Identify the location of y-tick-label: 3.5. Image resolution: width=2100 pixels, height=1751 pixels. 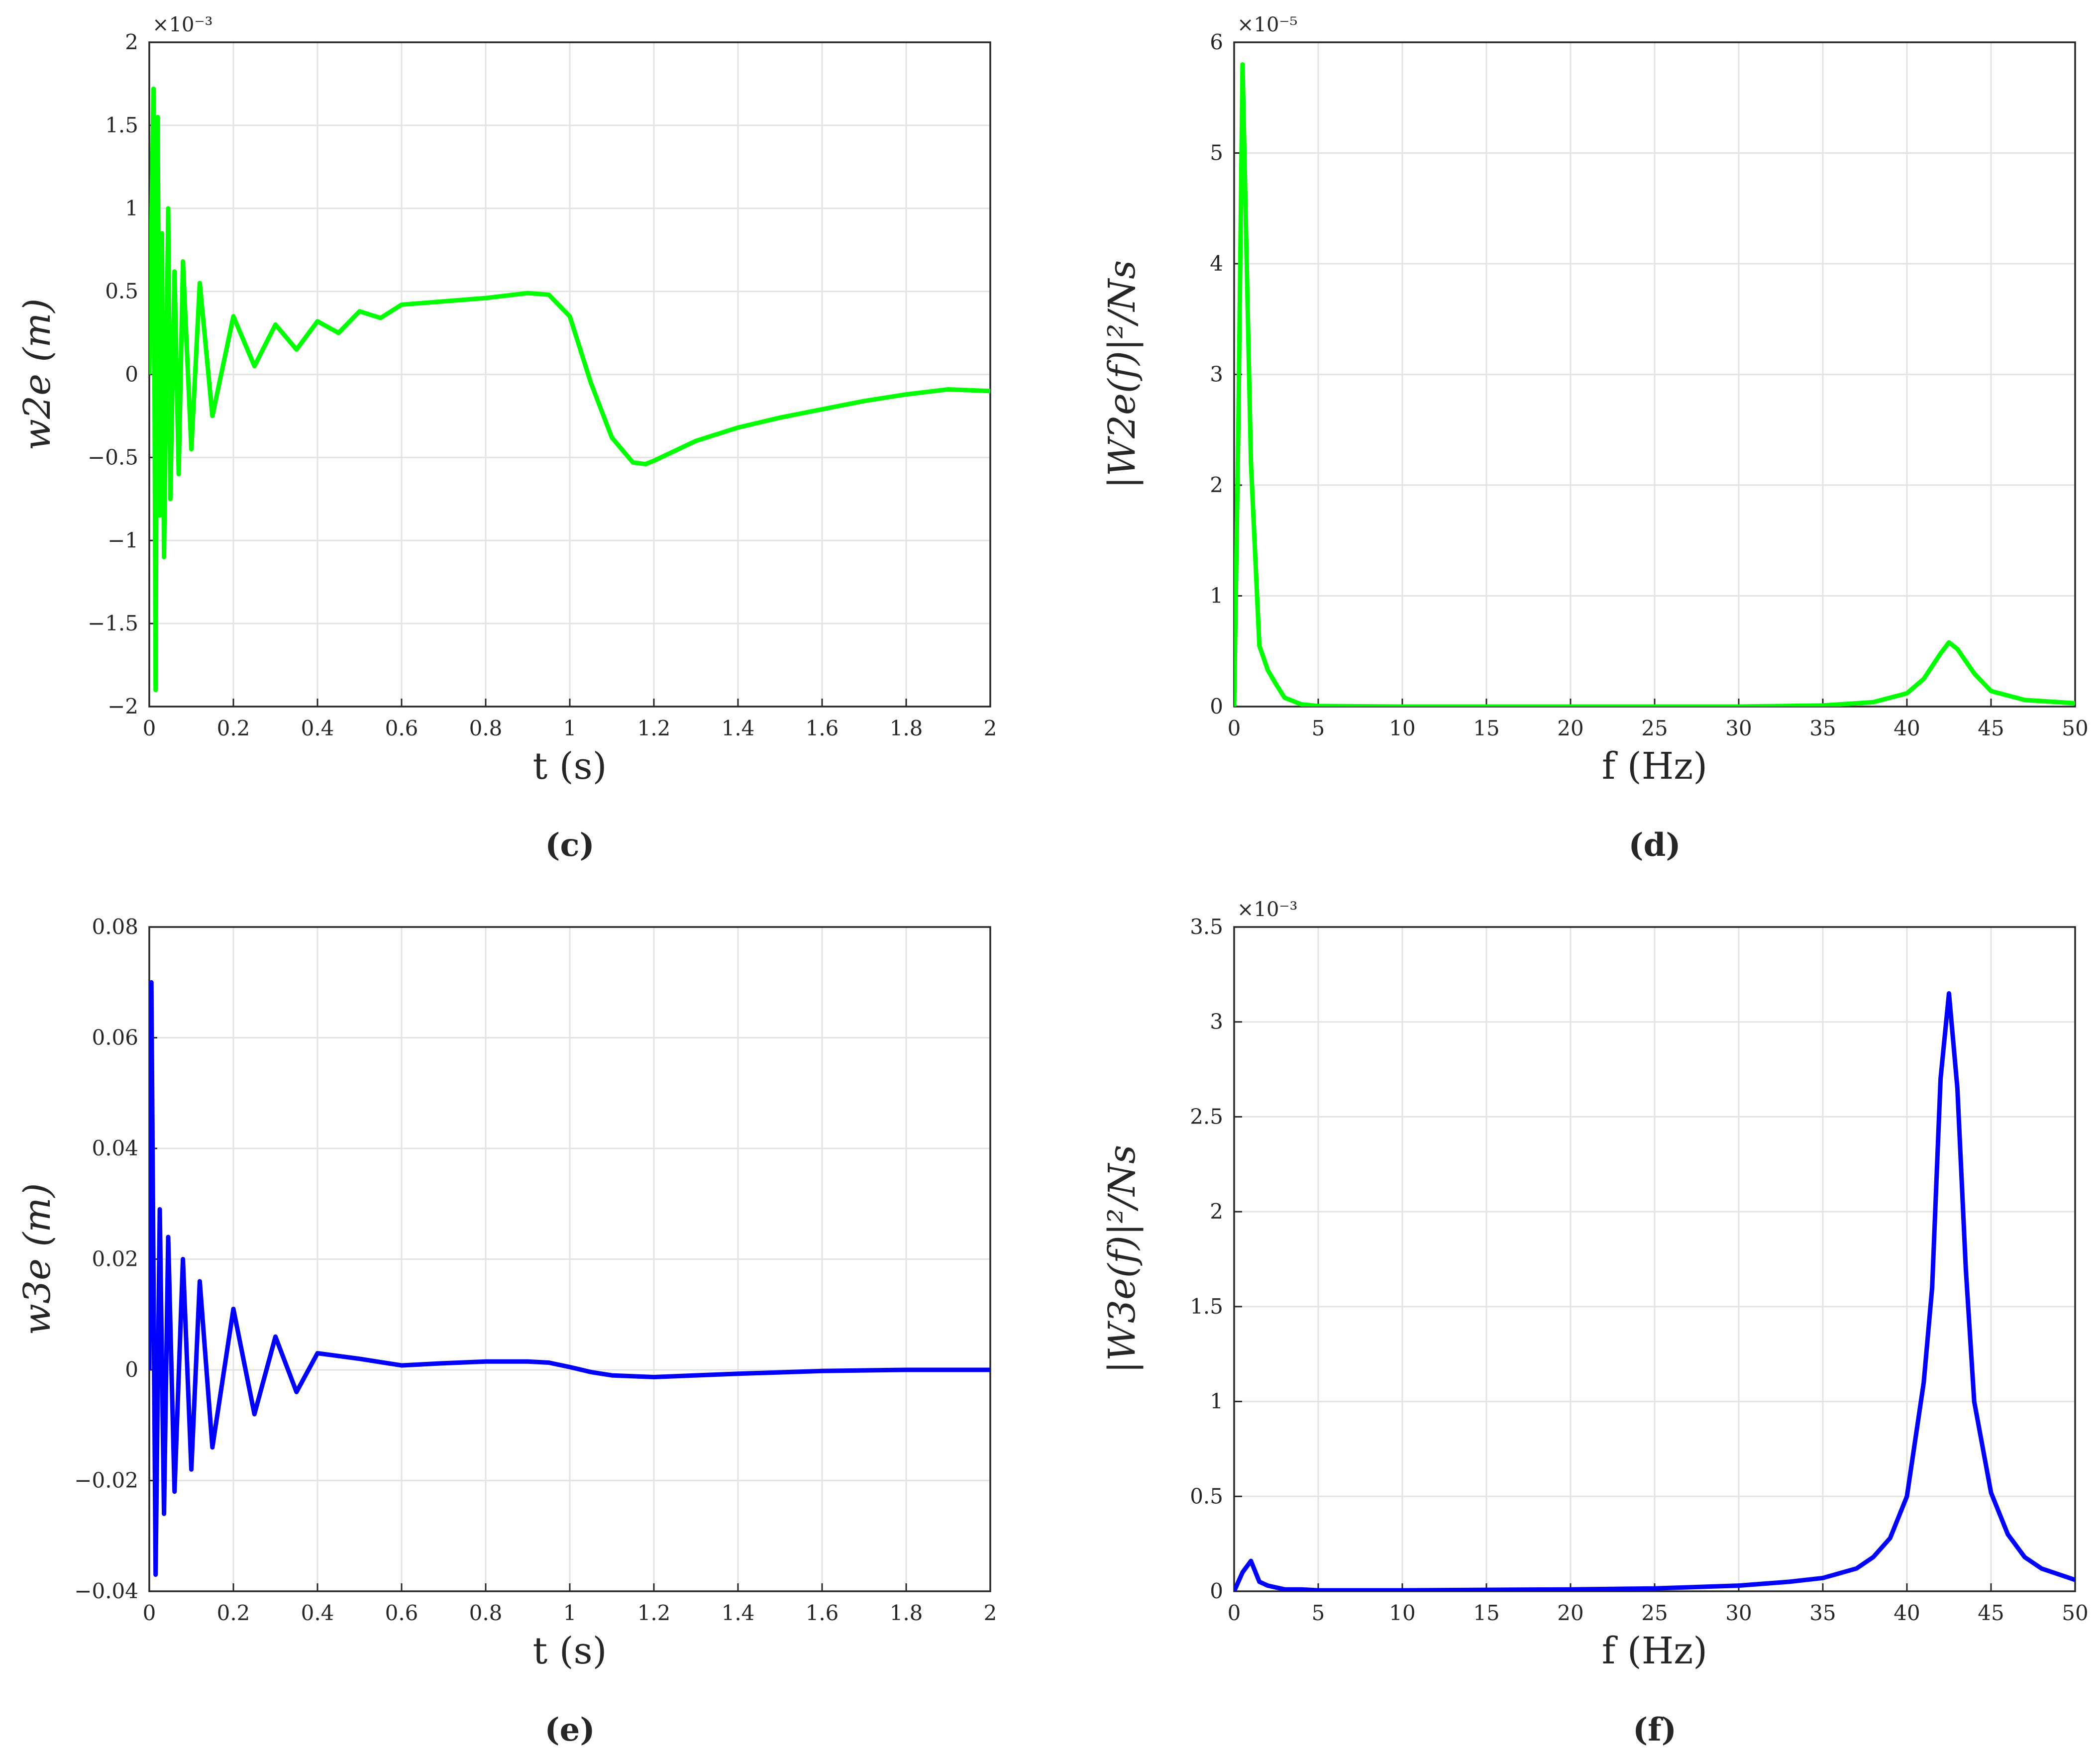
(1206, 927).